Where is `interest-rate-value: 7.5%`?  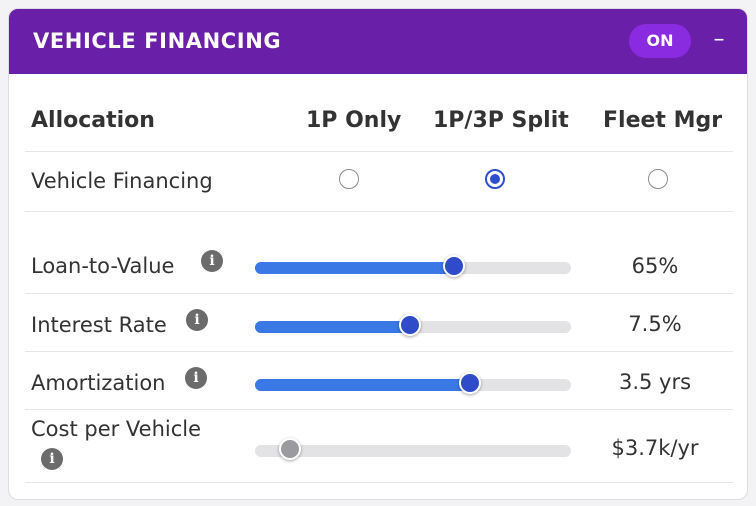 interest-rate-value: 7.5% is located at coordinates (655, 324).